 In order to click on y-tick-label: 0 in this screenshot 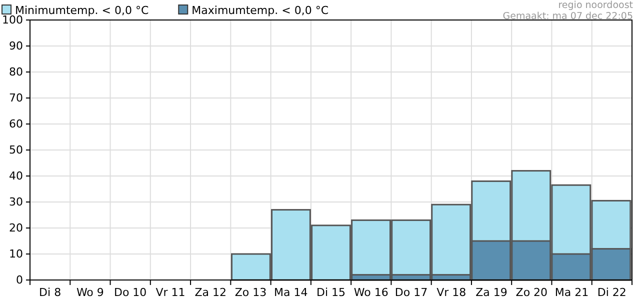, I will do `click(19, 280)`.